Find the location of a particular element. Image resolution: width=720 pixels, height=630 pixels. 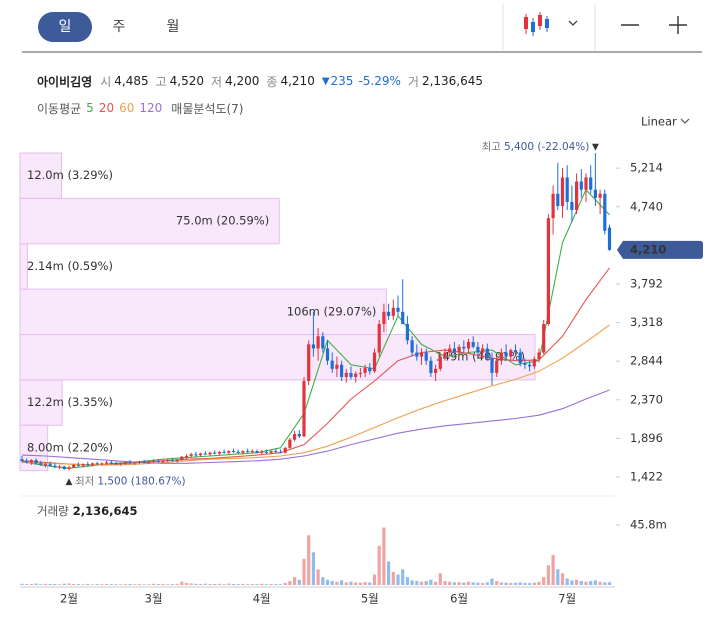

high-marker-value: 5,400 (-22.04%) is located at coordinates (546, 147).